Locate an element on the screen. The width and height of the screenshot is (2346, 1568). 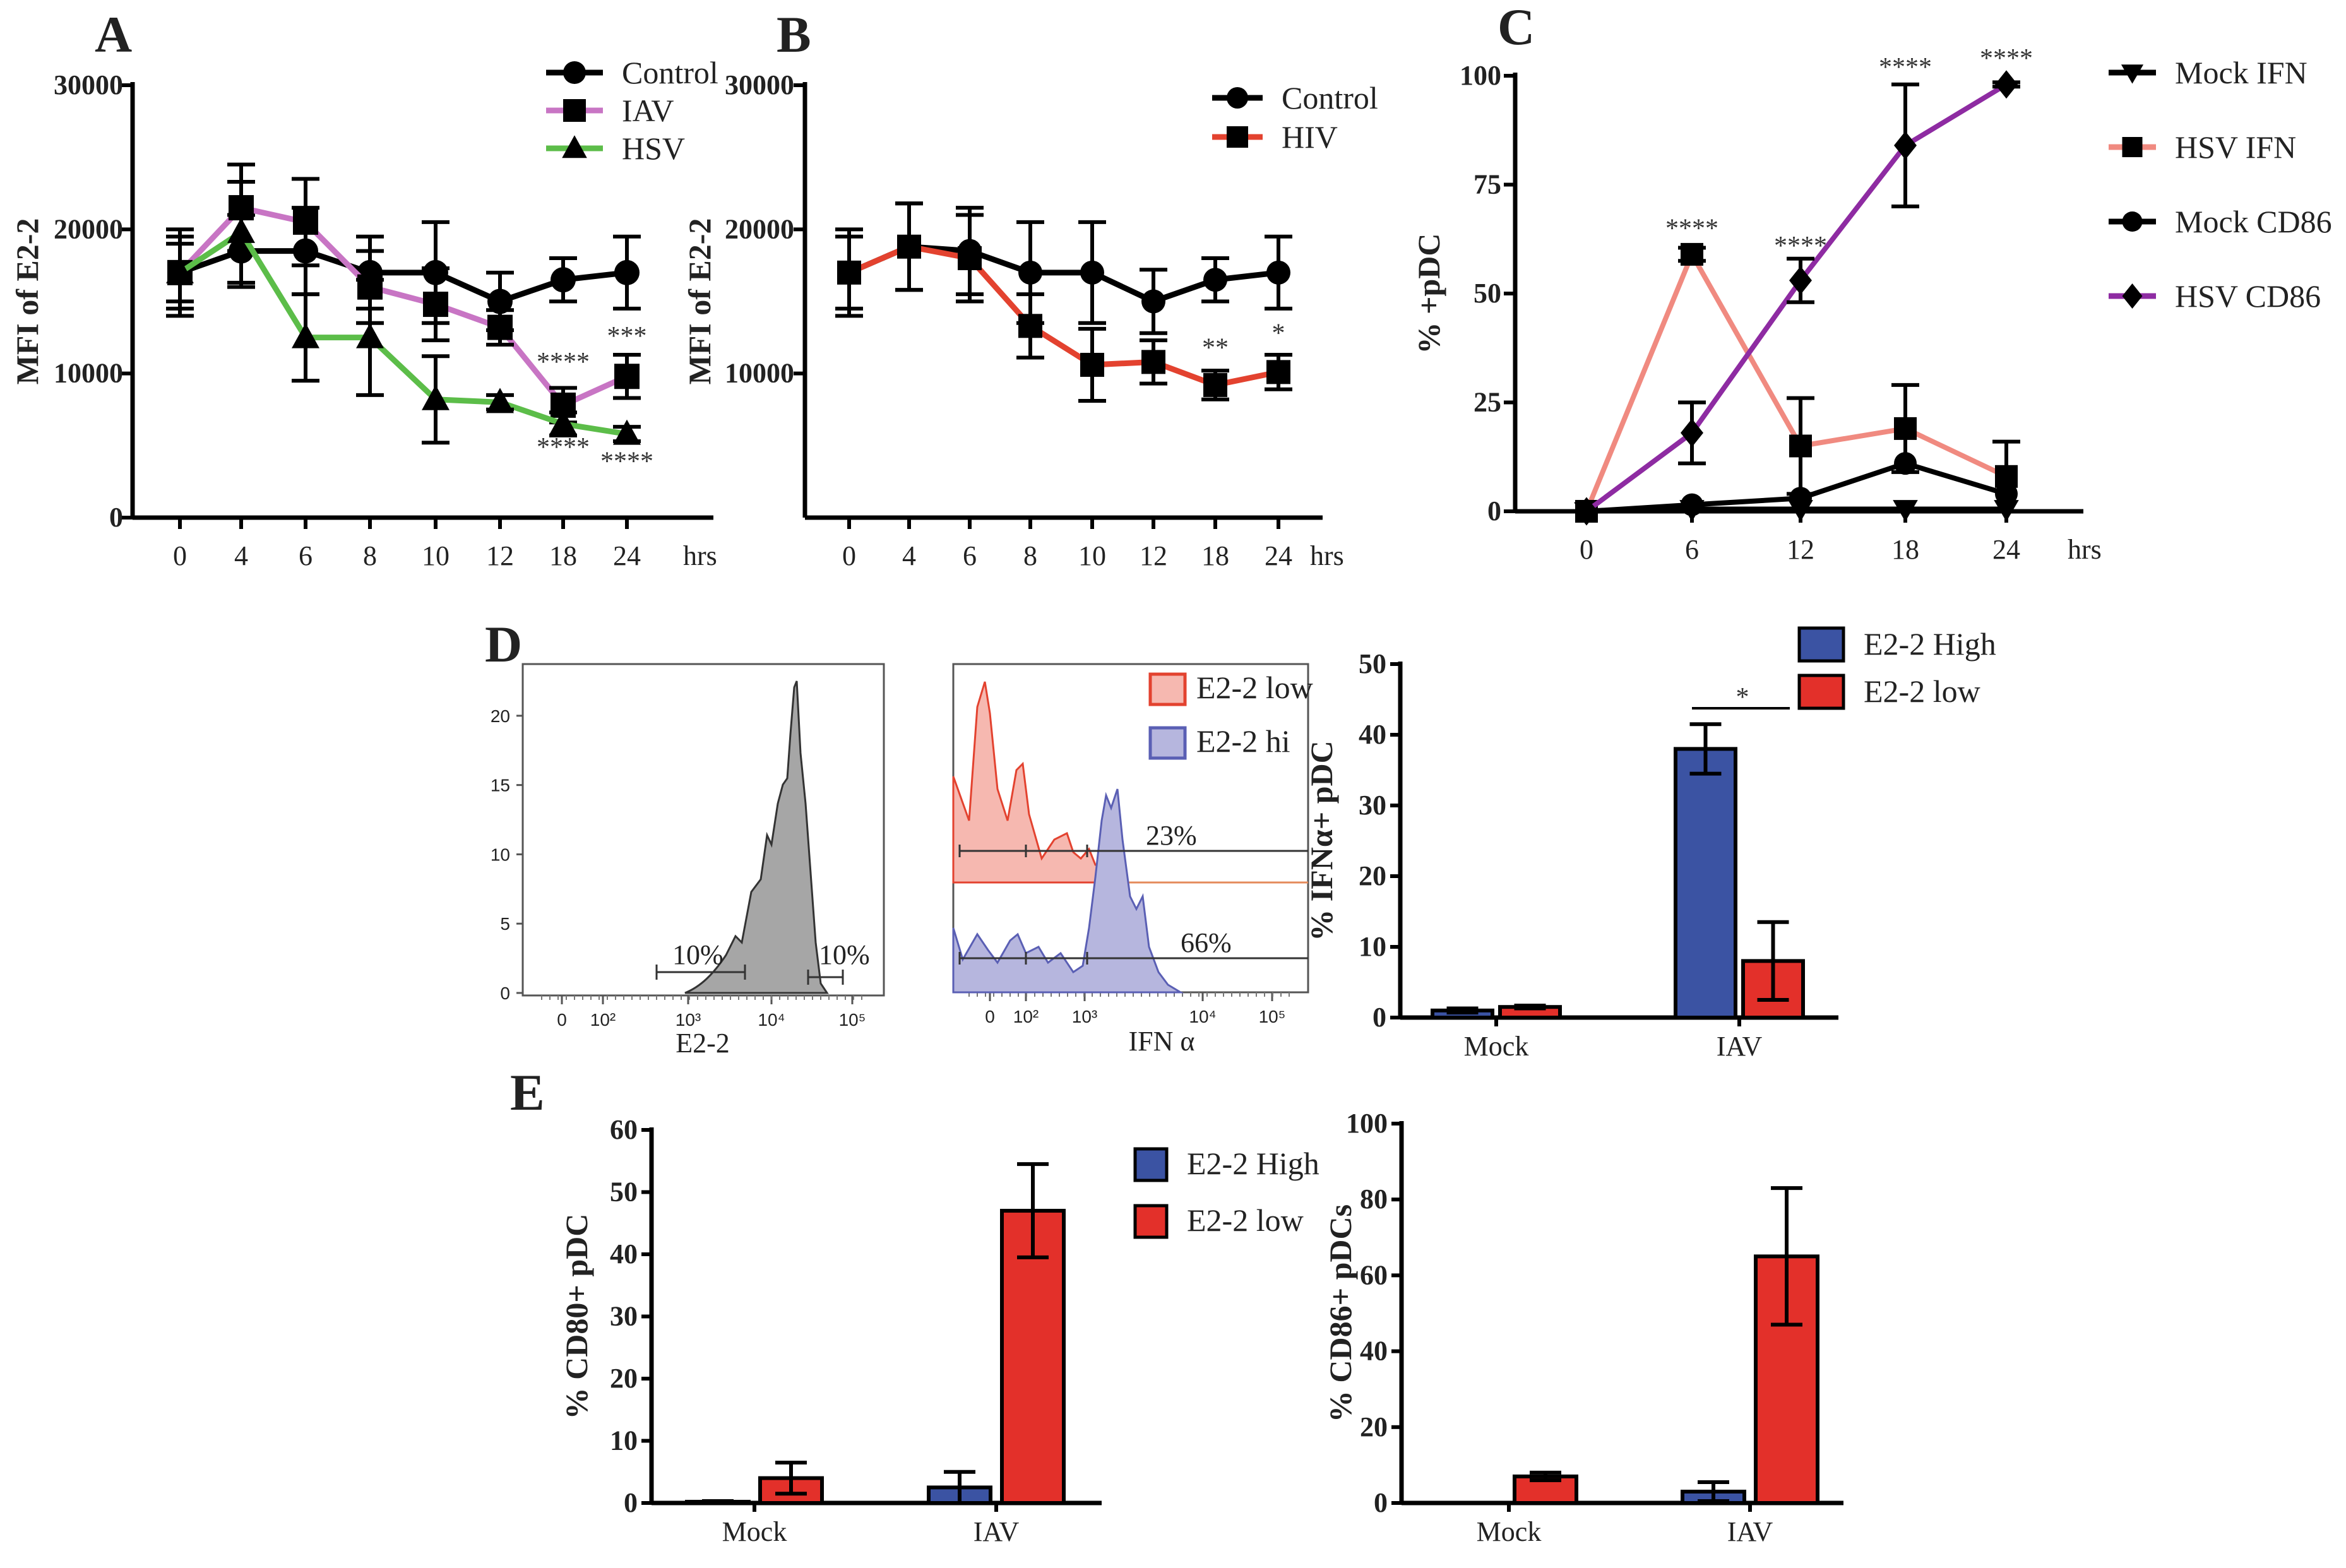
x-tick-label-B-0: 0 is located at coordinates (849, 555).